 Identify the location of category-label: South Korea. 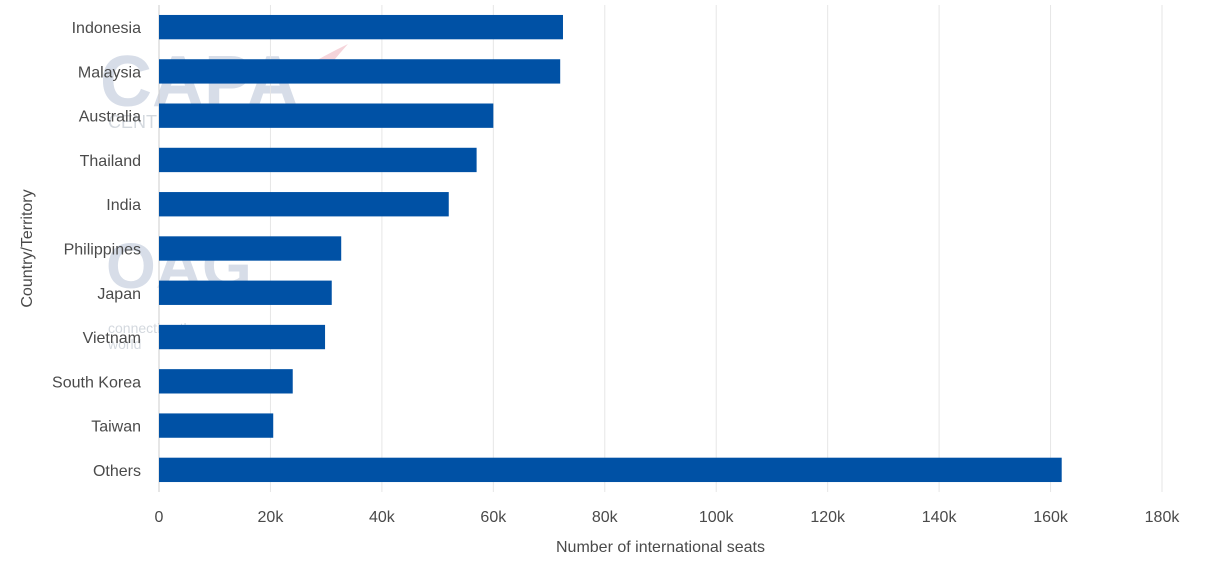
(96, 382).